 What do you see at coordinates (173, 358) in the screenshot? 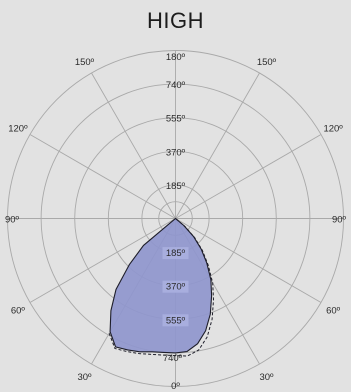
I see `radial-label-lower-3: 740º` at bounding box center [173, 358].